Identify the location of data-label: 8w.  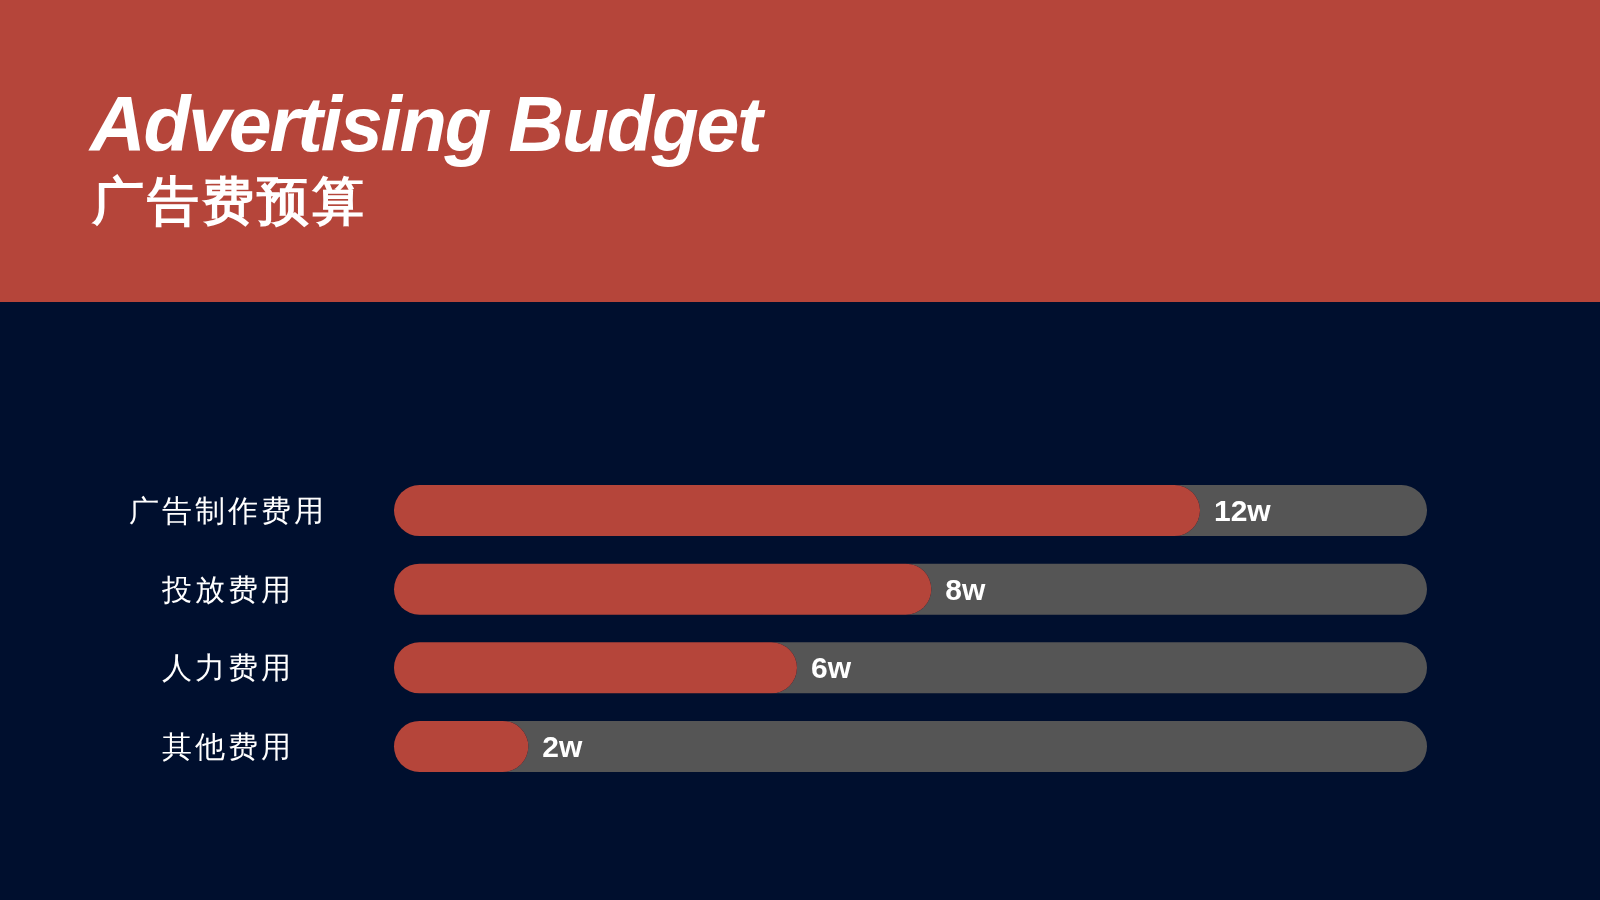
(966, 589).